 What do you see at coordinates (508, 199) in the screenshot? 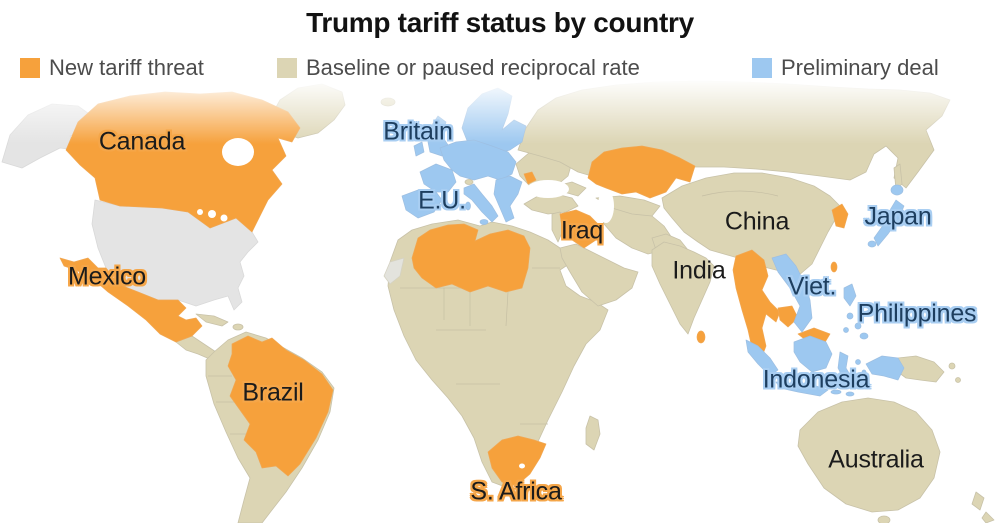
I see `region-balkans-greece` at bounding box center [508, 199].